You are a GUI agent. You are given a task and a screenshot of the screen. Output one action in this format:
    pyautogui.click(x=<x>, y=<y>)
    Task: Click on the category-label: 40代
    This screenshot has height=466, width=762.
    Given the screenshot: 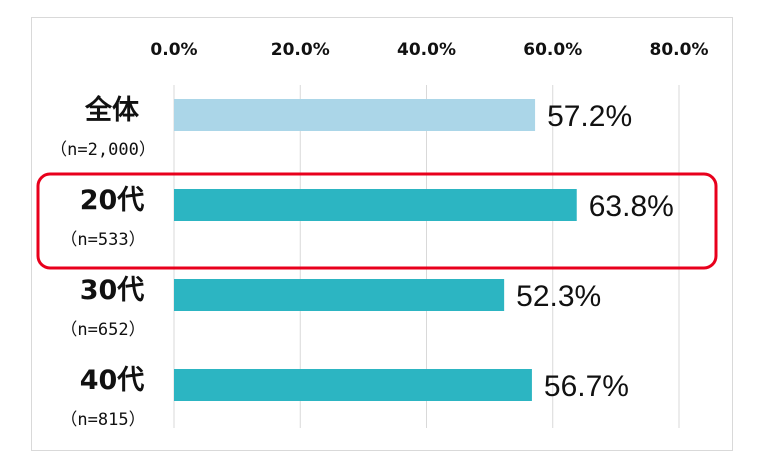 What is the action you would take?
    pyautogui.click(x=112, y=380)
    